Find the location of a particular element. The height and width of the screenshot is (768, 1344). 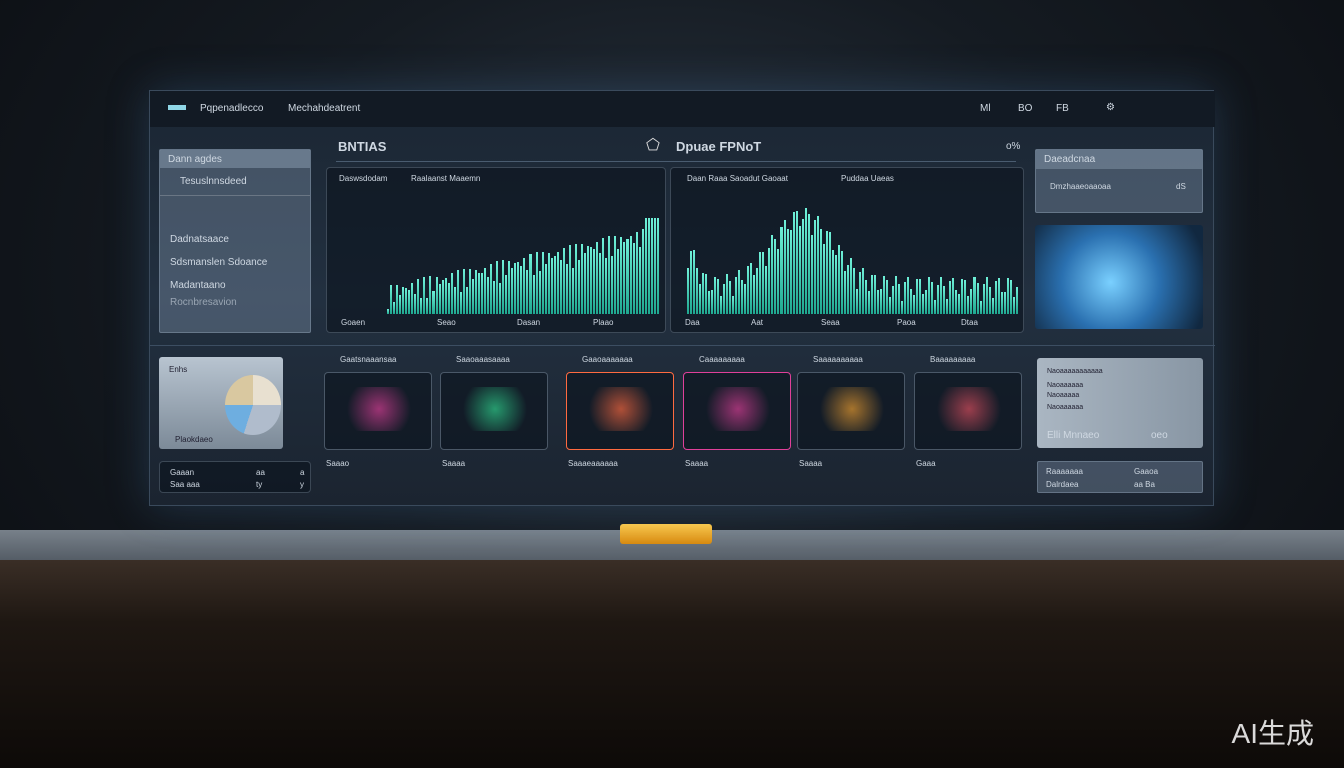

menu-item: Mechahdeatrent is located at coordinates (324, 108).